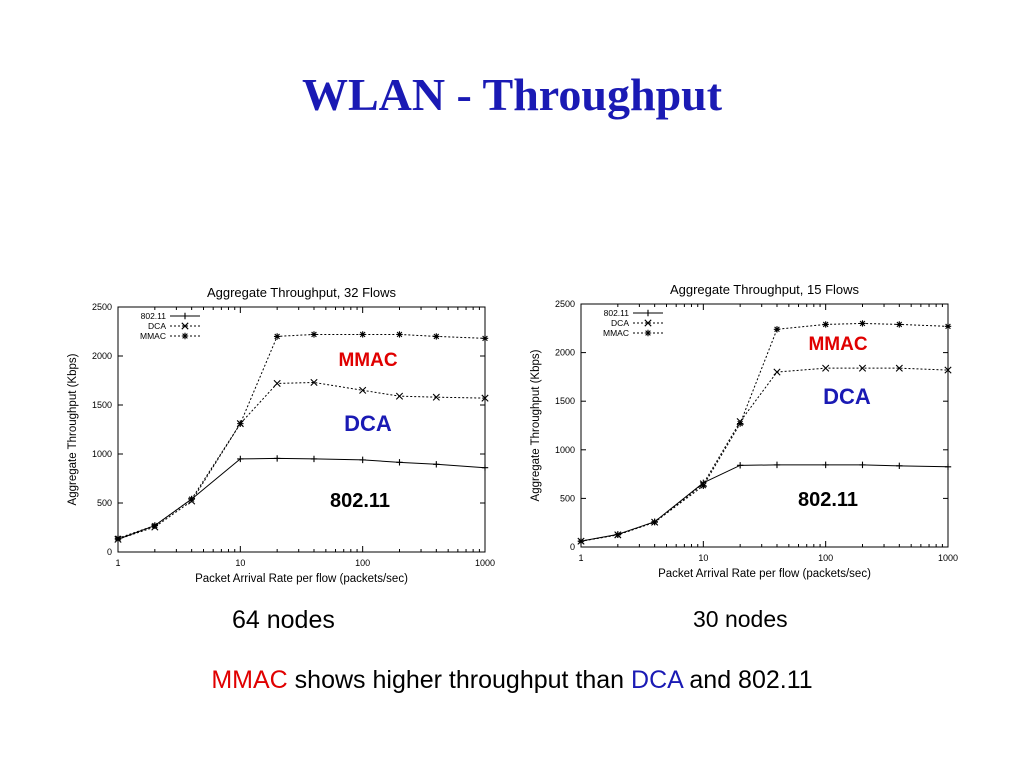 This screenshot has height=768, width=1024. I want to click on conclusion-dca: DCA, so click(657, 680).